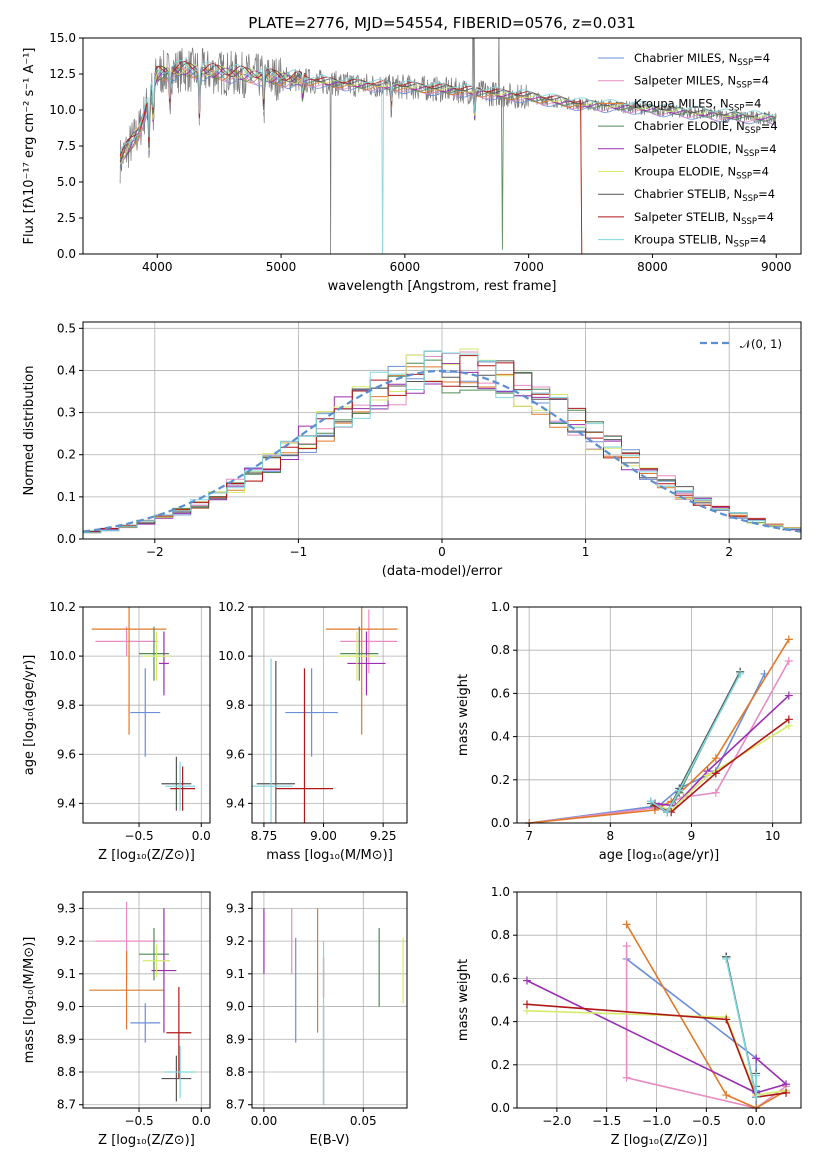  I want to click on x-axis-label: age [log₁₀(age/yr)], so click(659, 855).